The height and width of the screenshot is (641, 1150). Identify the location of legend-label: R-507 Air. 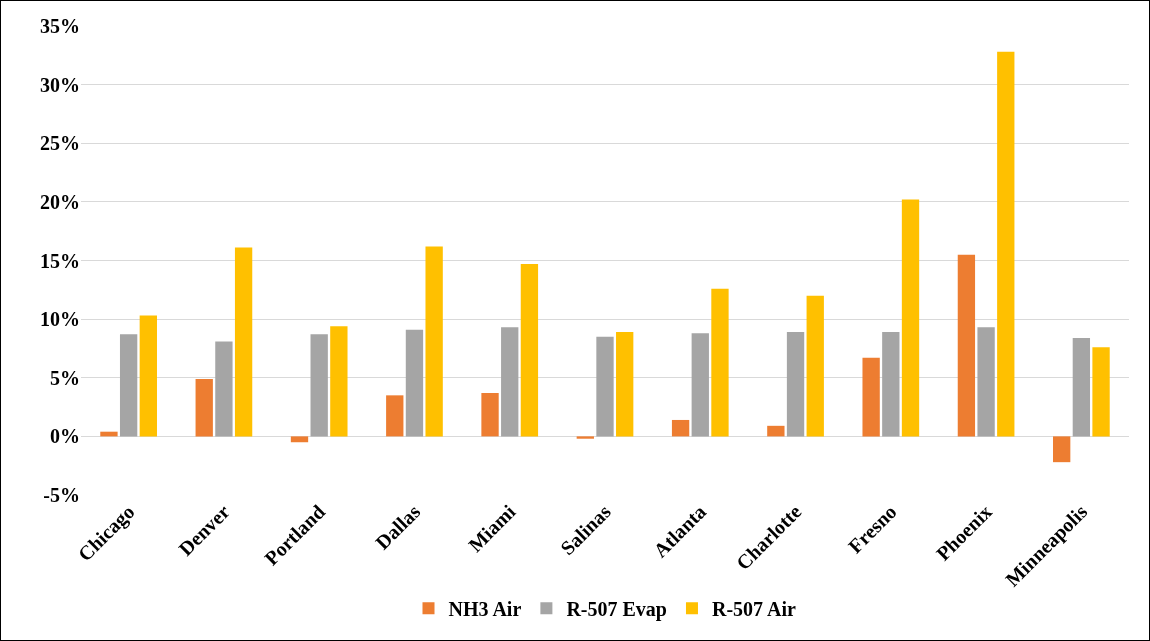
(753, 609).